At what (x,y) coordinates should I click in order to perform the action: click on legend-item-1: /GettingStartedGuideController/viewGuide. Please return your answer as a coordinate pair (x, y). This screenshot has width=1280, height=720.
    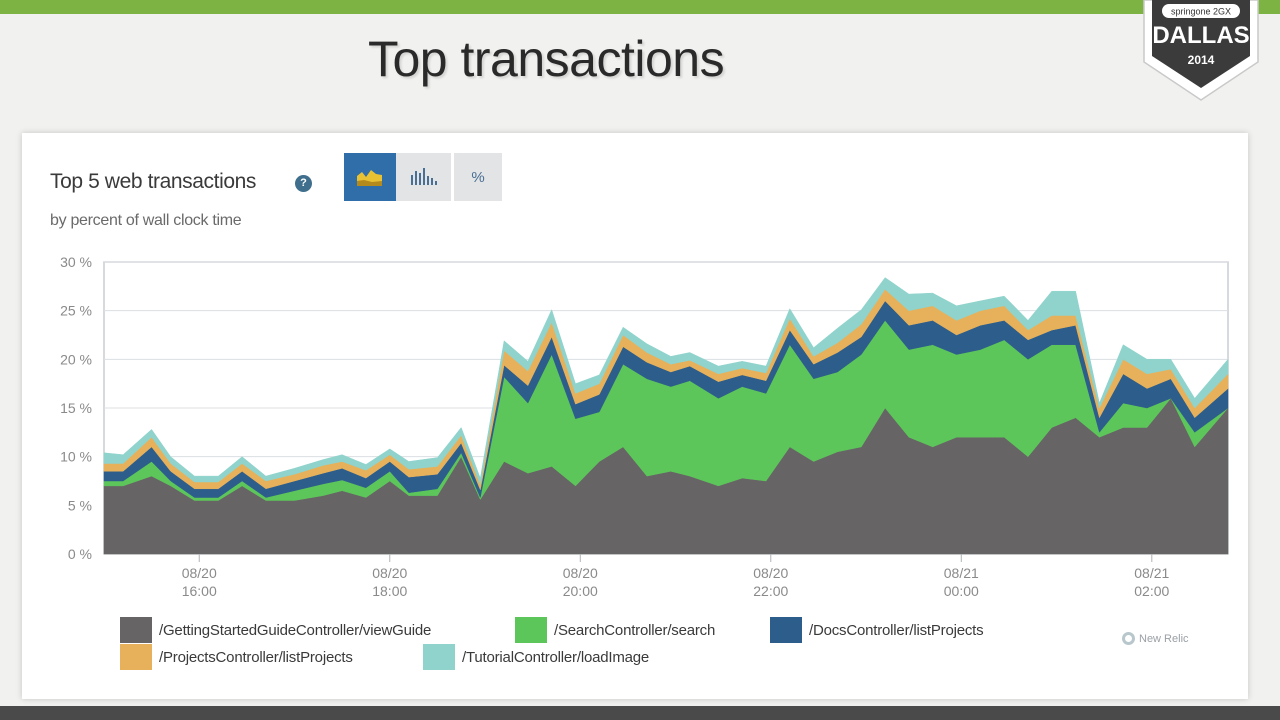
    Looking at the image, I should click on (275, 630).